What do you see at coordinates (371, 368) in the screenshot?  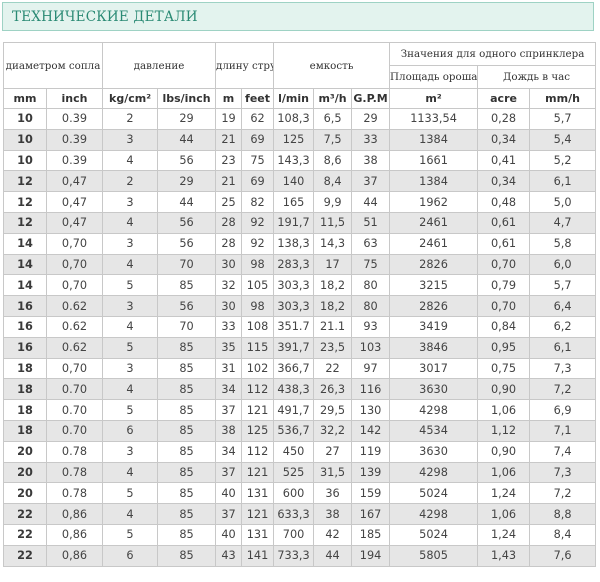 I see `table-cell: 97` at bounding box center [371, 368].